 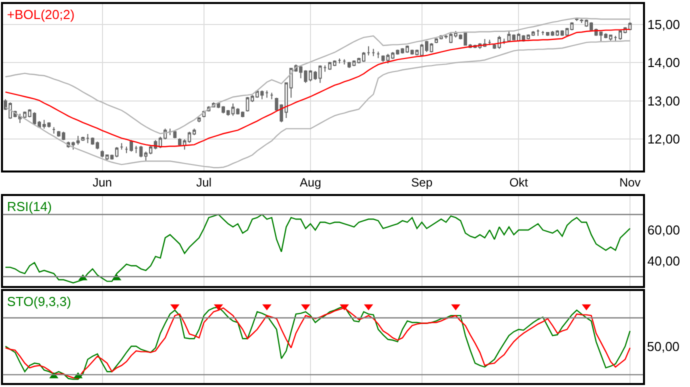 What do you see at coordinates (102, 182) in the screenshot?
I see `x-tick-label: Jun` at bounding box center [102, 182].